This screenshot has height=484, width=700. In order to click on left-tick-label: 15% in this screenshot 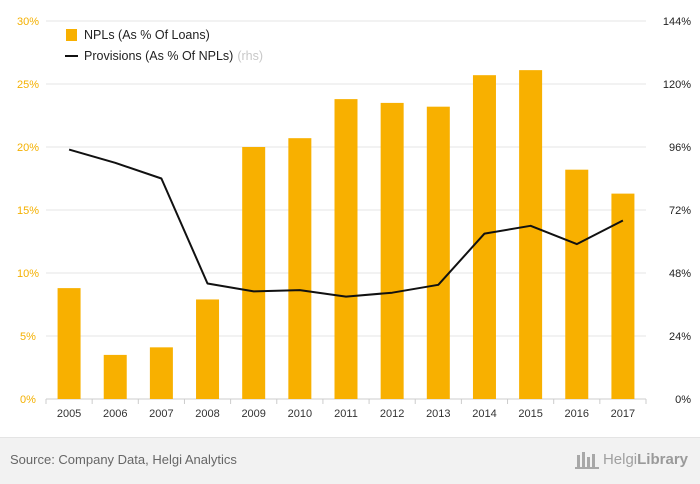, I will do `click(28, 211)`.